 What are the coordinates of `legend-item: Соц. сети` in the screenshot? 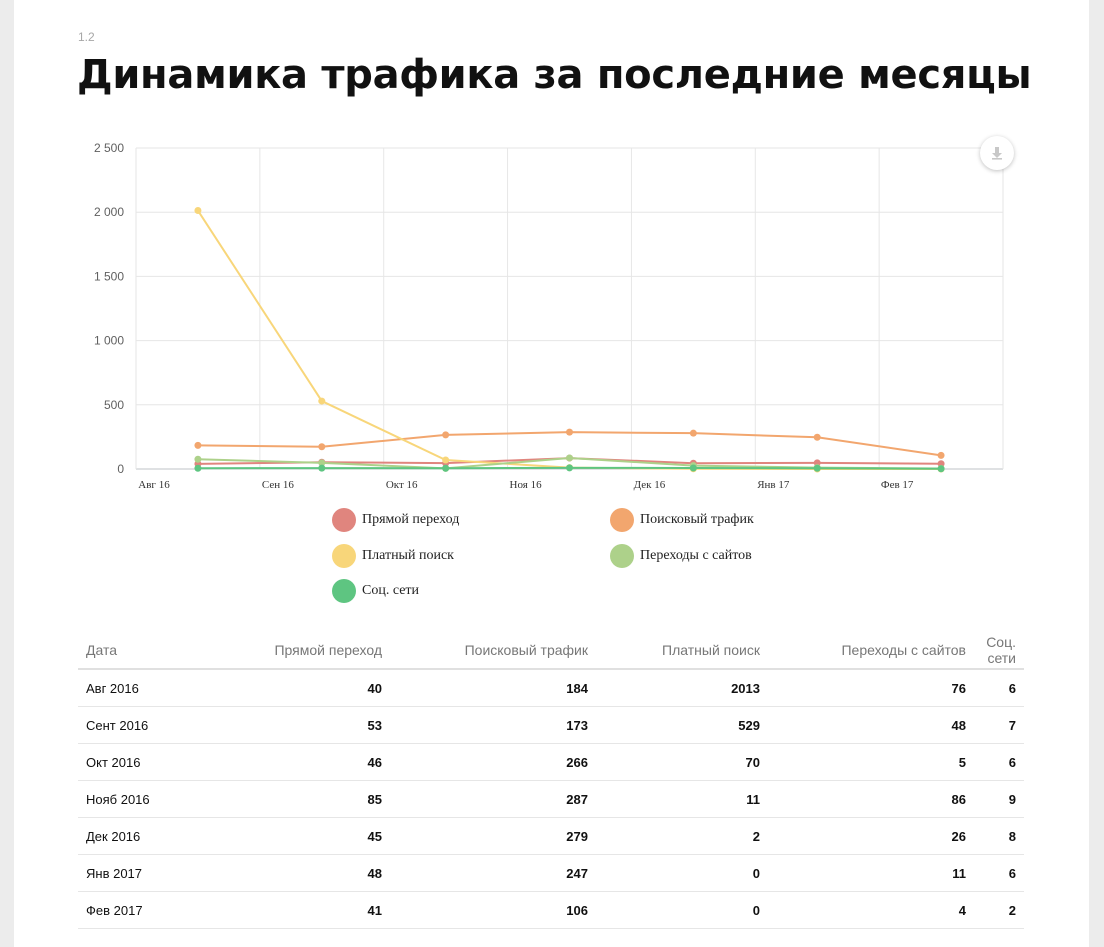 It's located at (375, 591).